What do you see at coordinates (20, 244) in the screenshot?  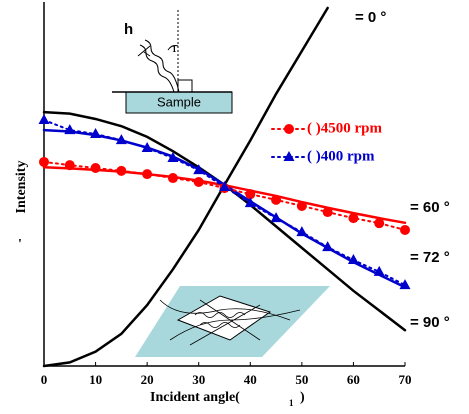 I see `y-axis-mark: '` at bounding box center [20, 244].